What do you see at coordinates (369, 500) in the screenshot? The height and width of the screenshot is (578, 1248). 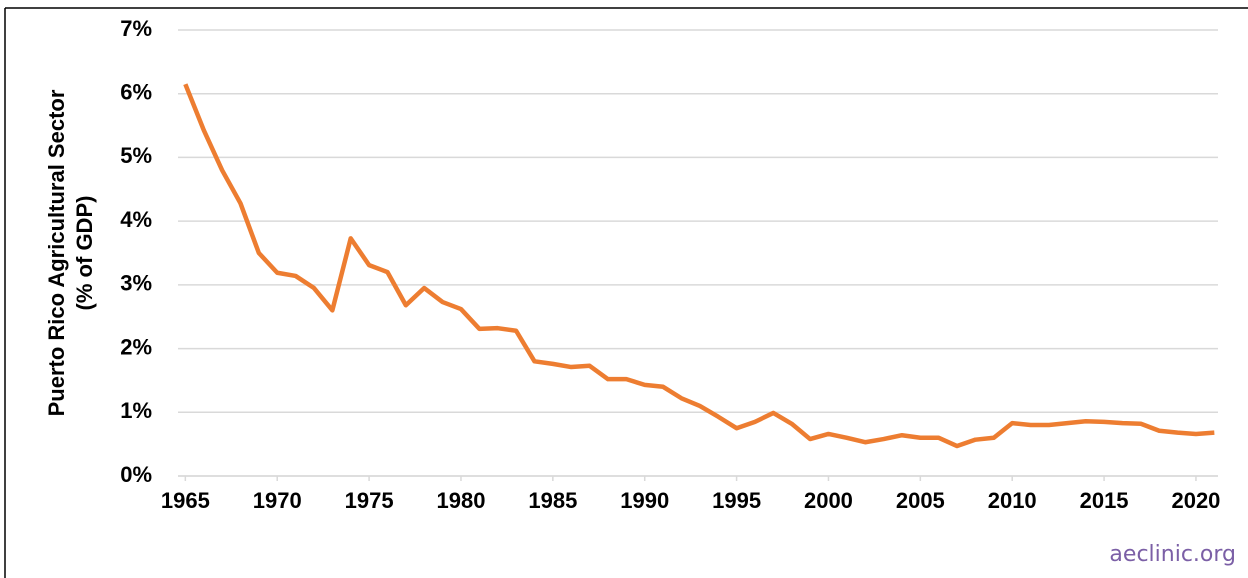 I see `x-tick-label: 1975` at bounding box center [369, 500].